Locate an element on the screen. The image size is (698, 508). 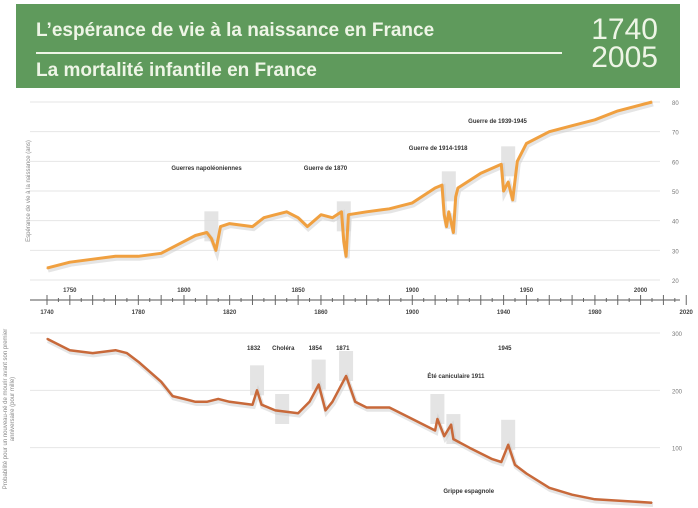
x-tick-label-top: 1900 is located at coordinates (413, 291).